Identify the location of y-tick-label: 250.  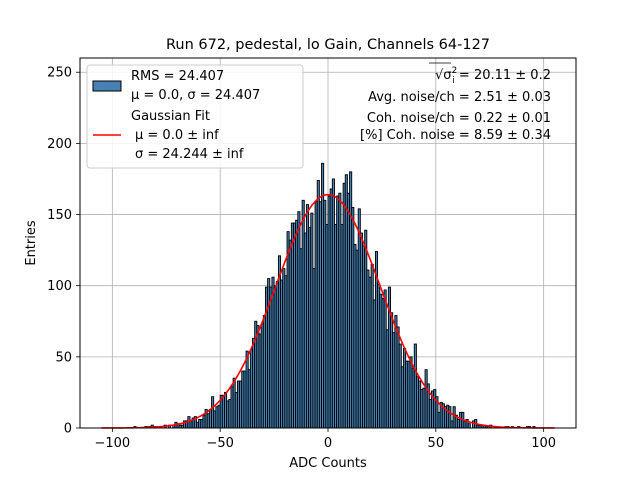
(59, 73).